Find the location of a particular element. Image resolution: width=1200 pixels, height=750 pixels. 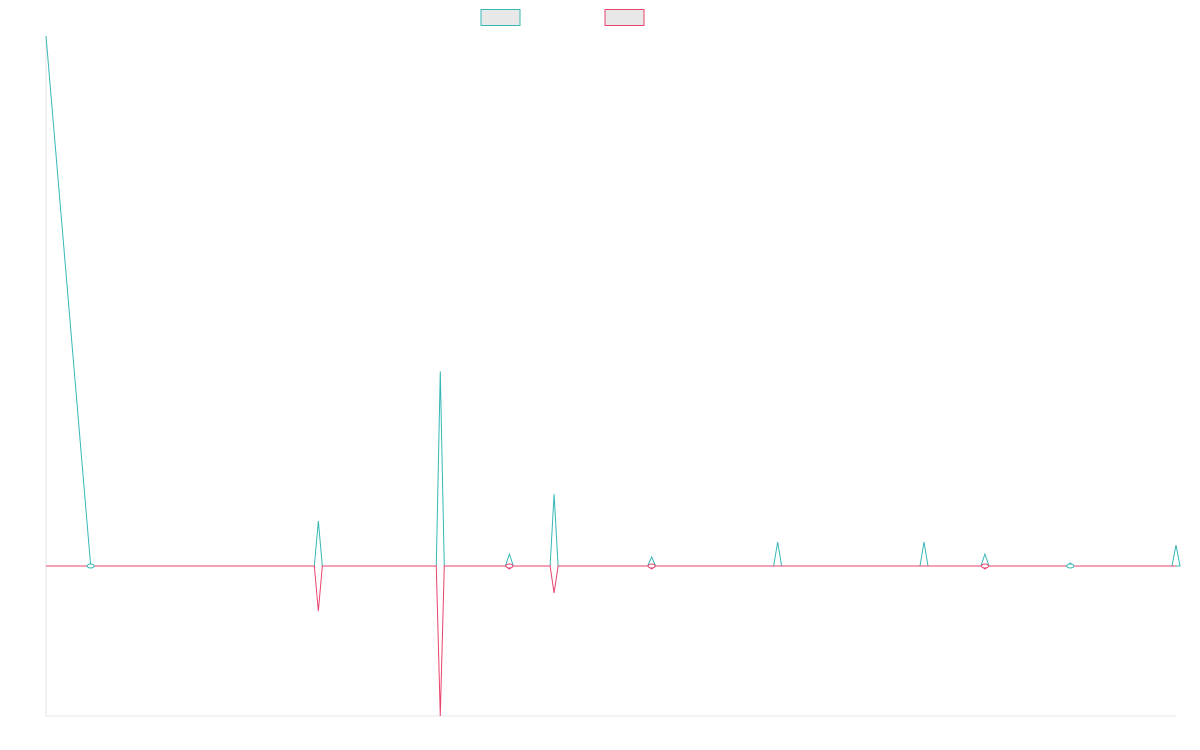

legend is located at coordinates (562, 17).